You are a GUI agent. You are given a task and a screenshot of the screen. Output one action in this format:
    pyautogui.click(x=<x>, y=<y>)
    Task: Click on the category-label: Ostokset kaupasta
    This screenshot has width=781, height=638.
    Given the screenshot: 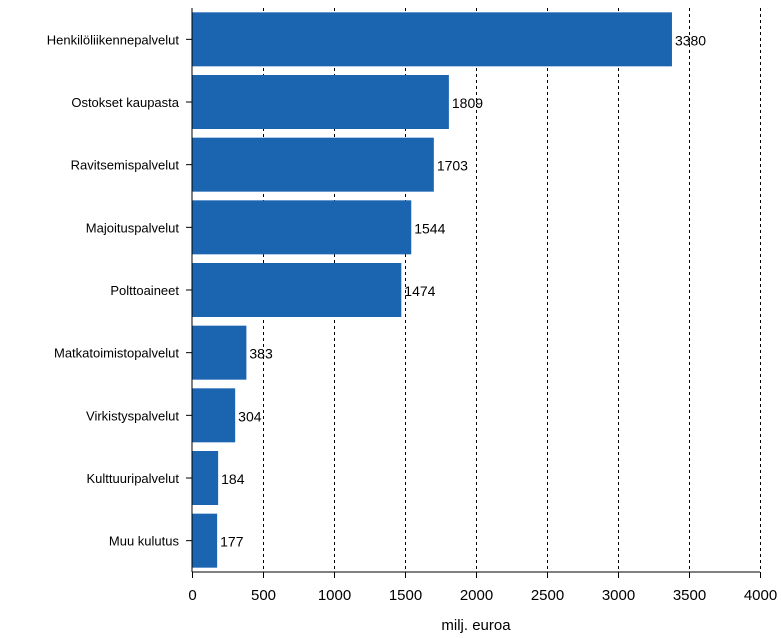 What is the action you would take?
    pyautogui.click(x=125, y=102)
    